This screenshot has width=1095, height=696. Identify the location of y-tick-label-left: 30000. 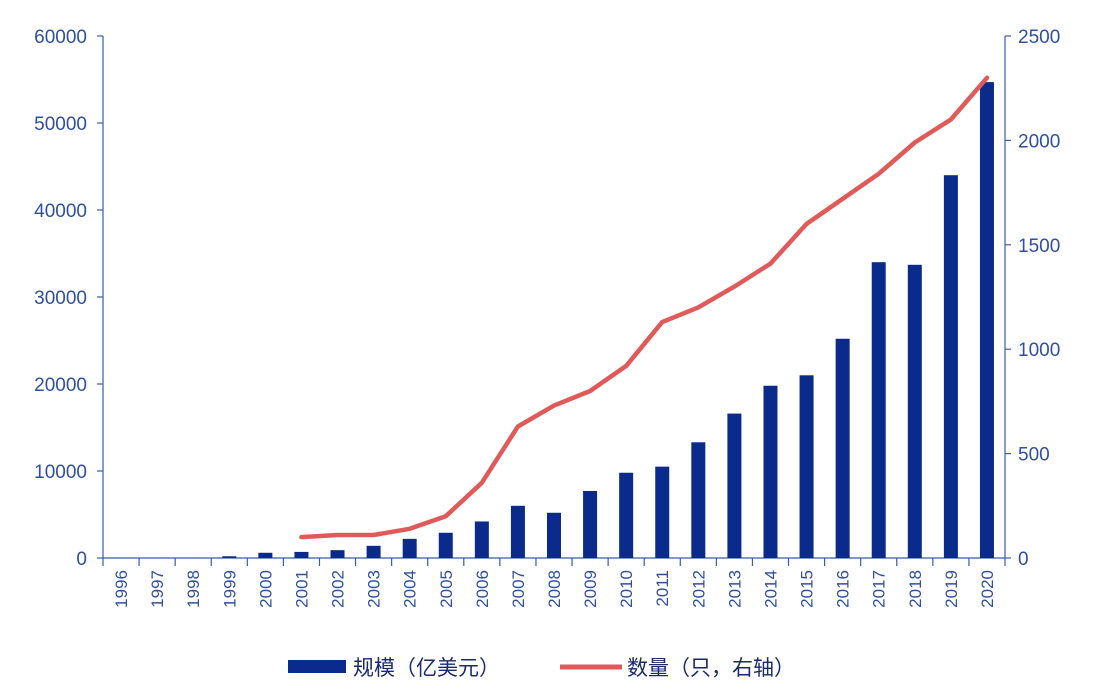
(60, 298).